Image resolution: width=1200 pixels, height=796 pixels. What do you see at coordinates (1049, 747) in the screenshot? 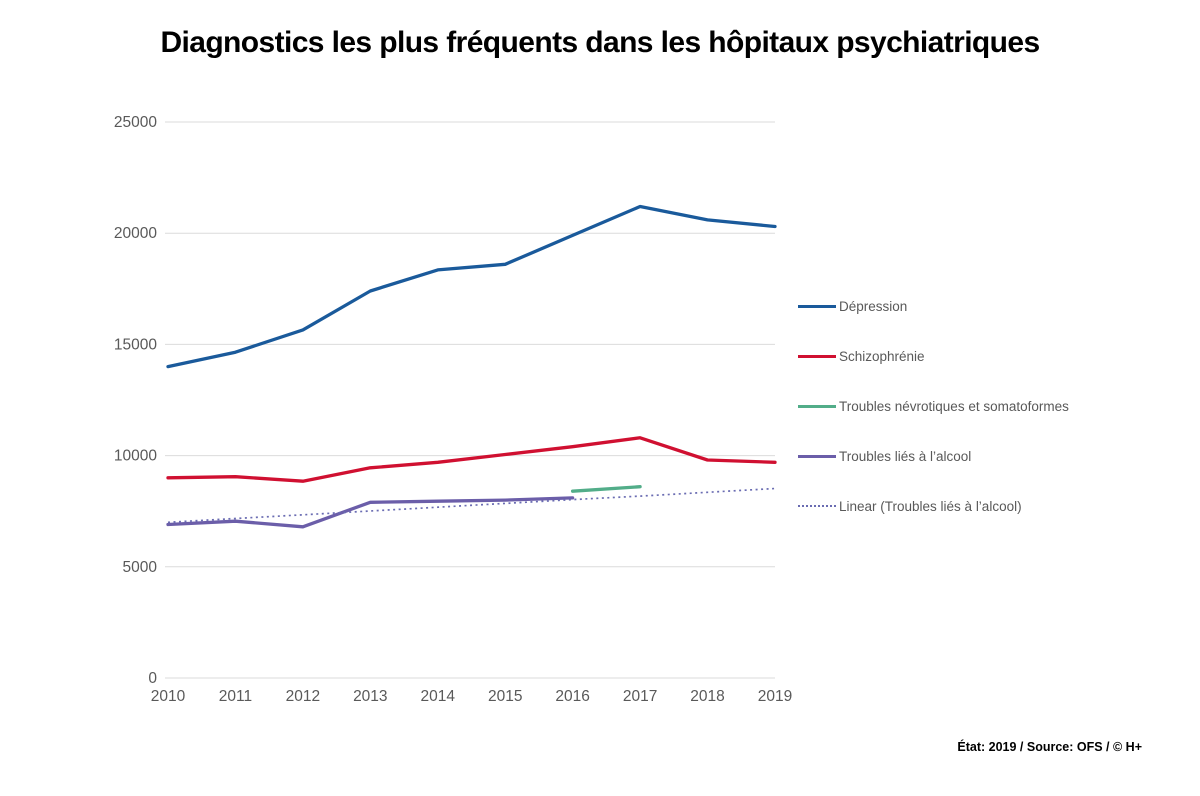
I see `source-note: État: 2019 / Source: OFS / © H+` at bounding box center [1049, 747].